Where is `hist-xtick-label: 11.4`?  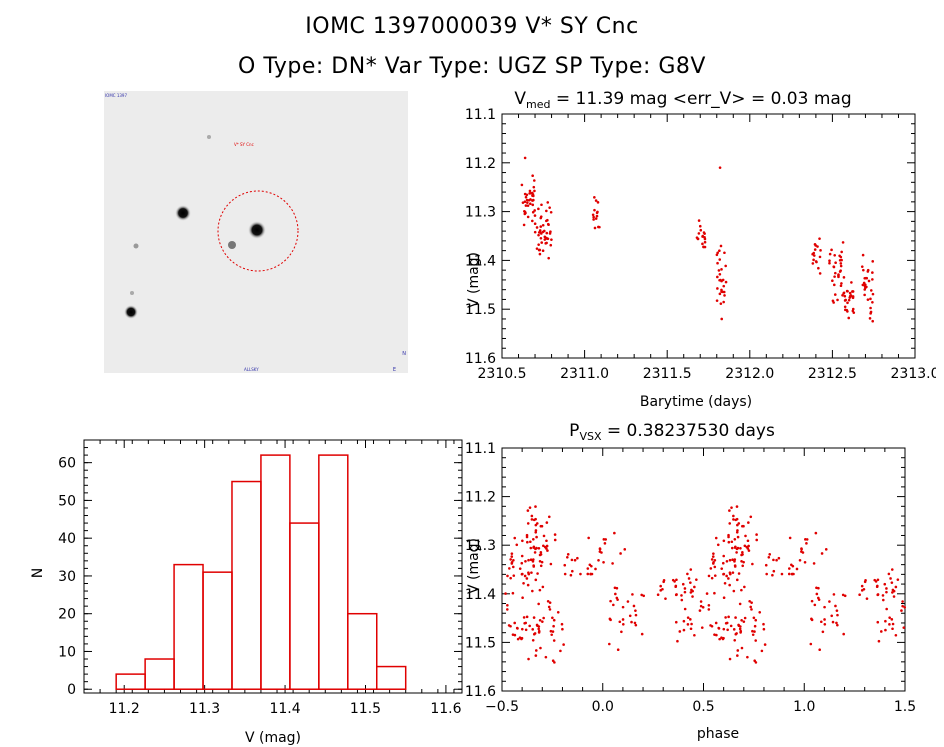 hist-xtick-label: 11.4 is located at coordinates (284, 709).